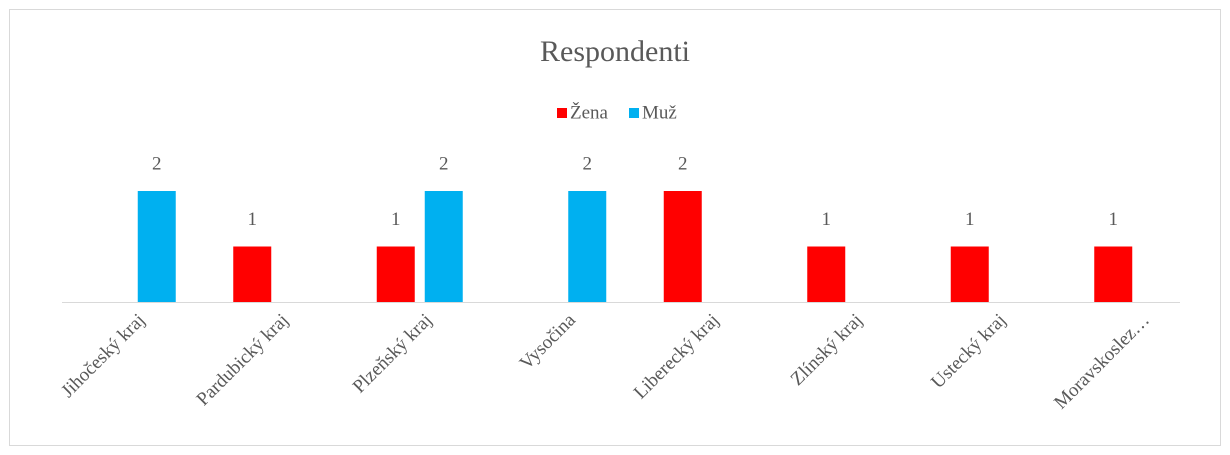 The height and width of the screenshot is (455, 1230). What do you see at coordinates (615, 51) in the screenshot?
I see `chart-title: Respondenti` at bounding box center [615, 51].